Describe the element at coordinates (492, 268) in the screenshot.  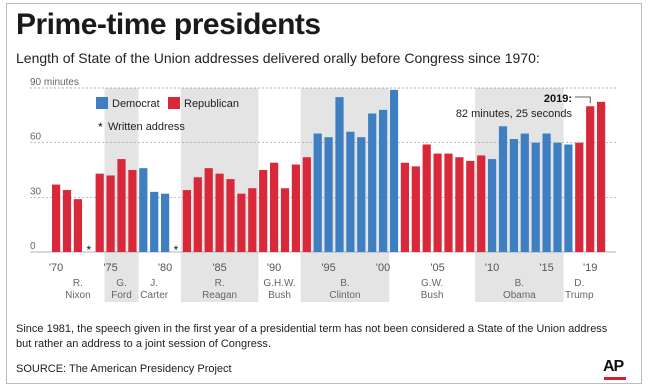
I see `x-tick-label: '10` at that location.